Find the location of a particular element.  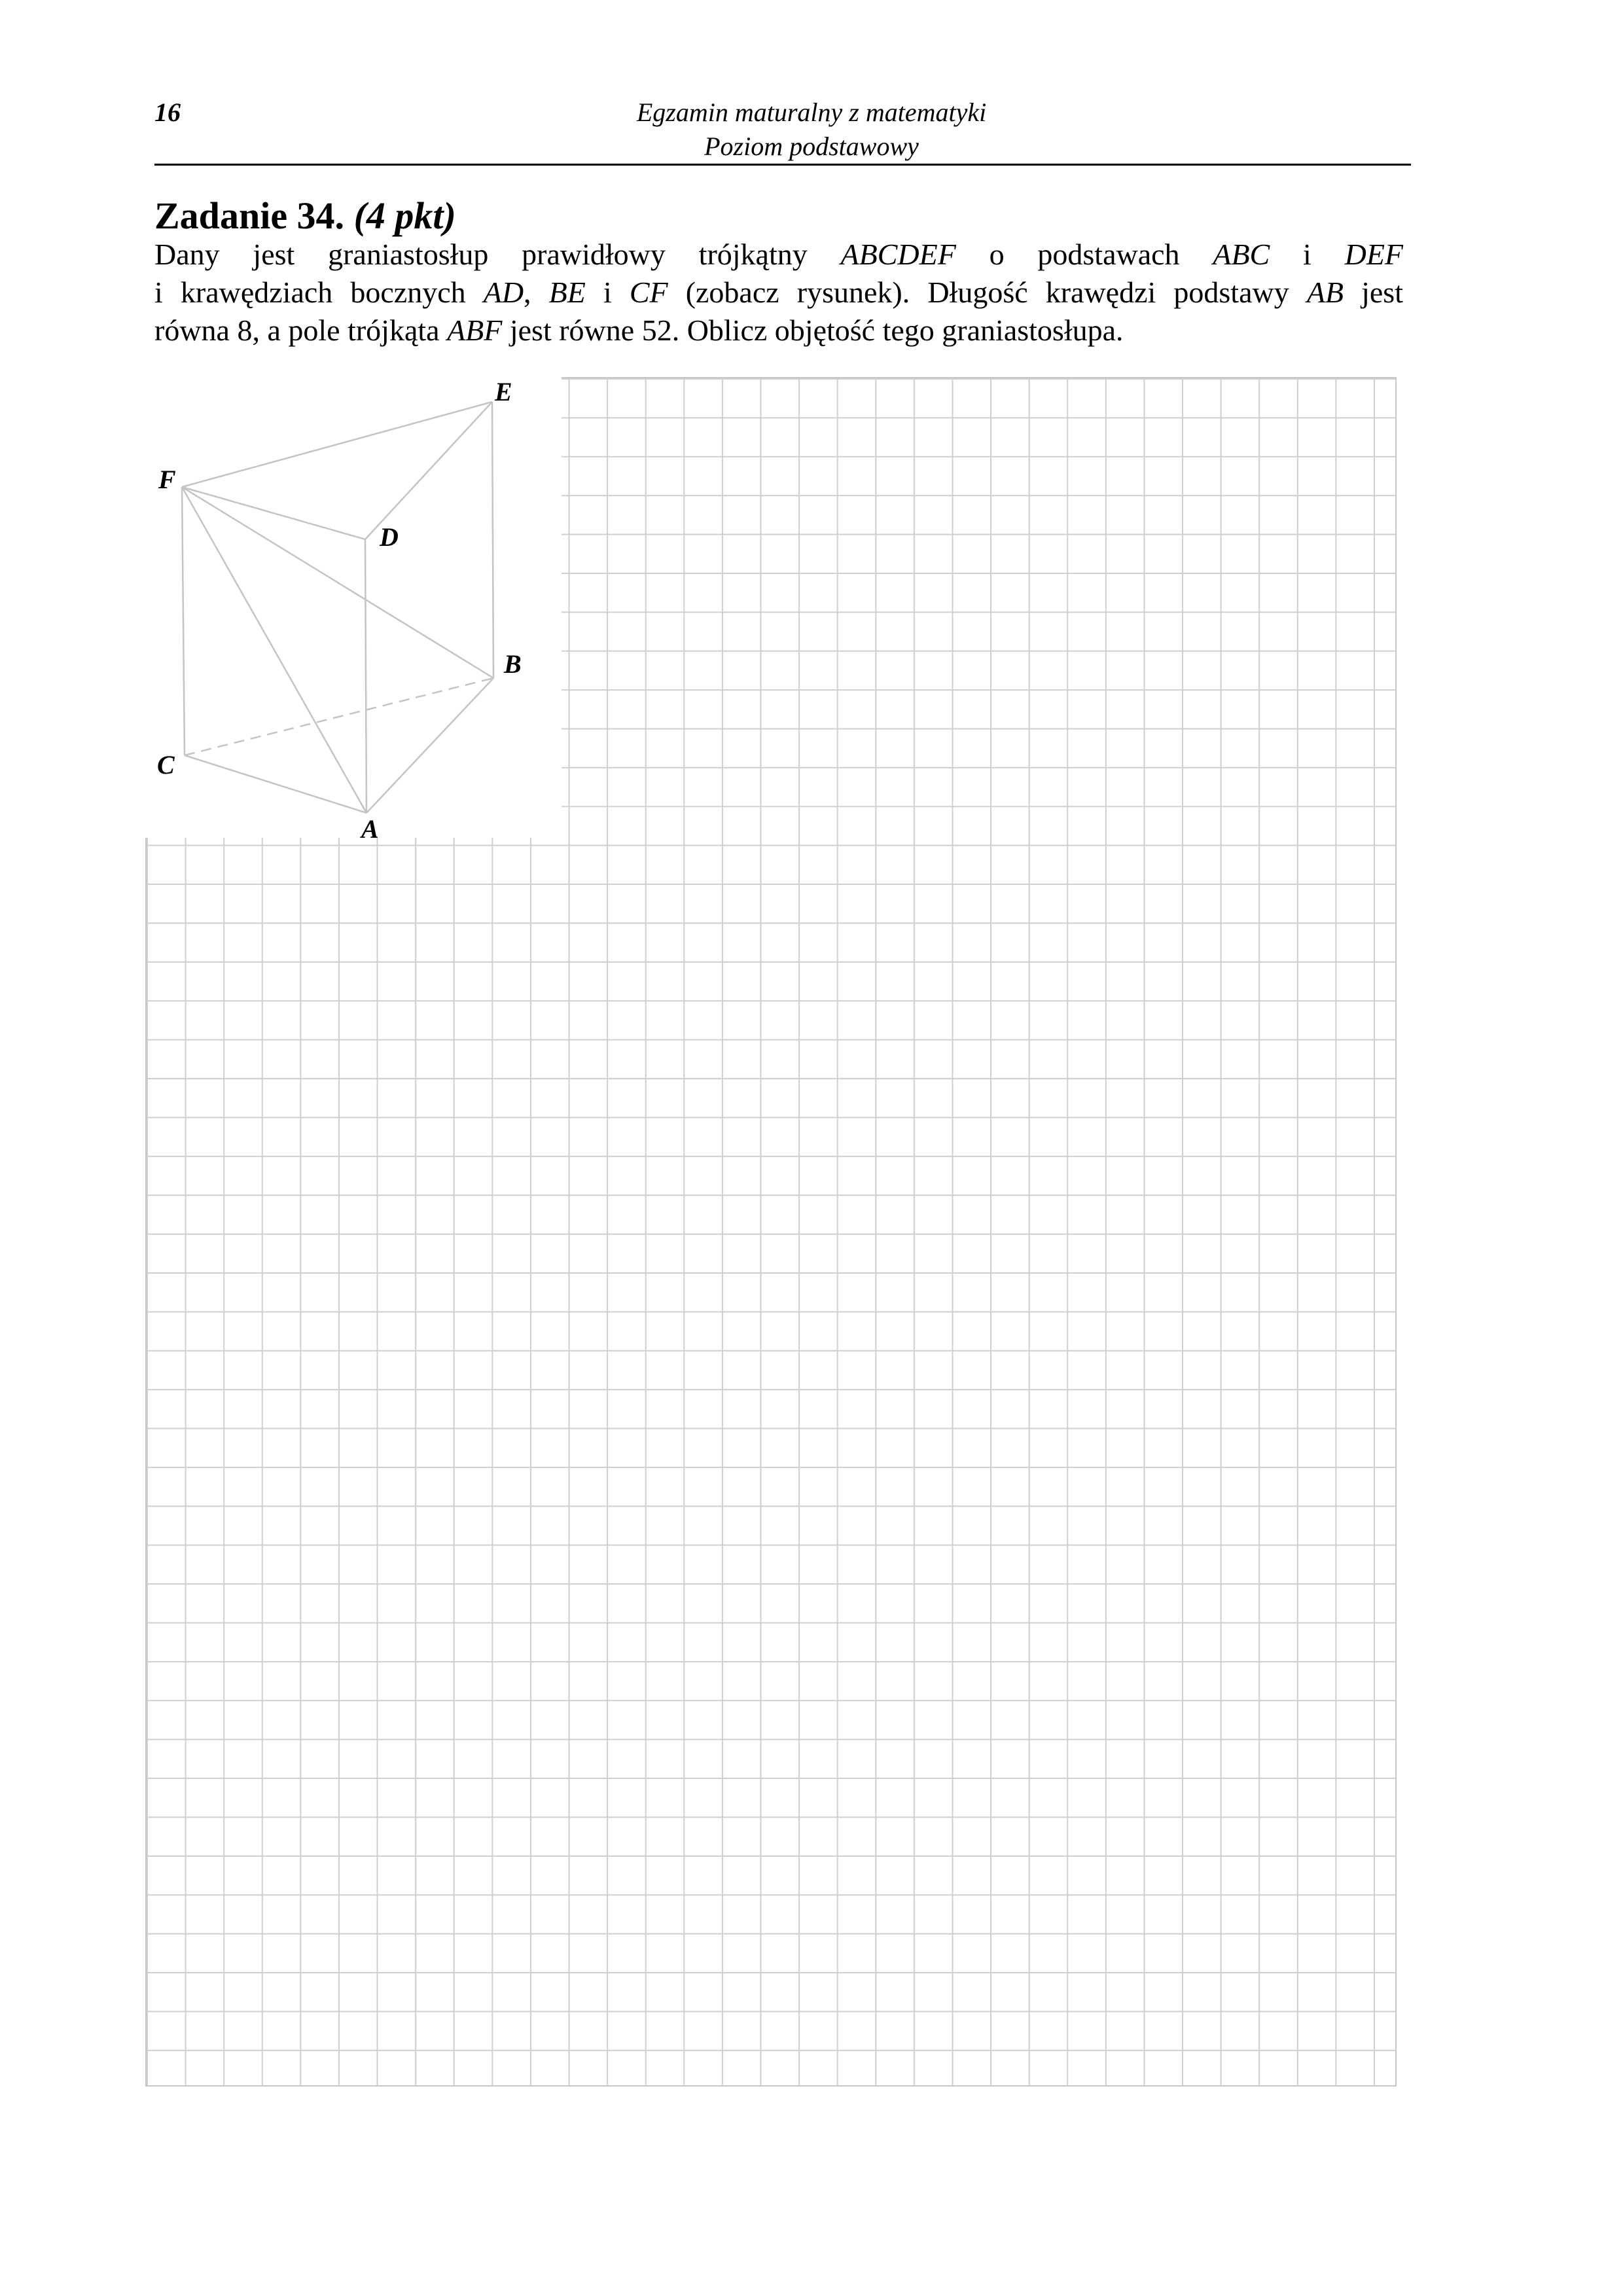

vertex-label-B: B is located at coordinates (512, 664).